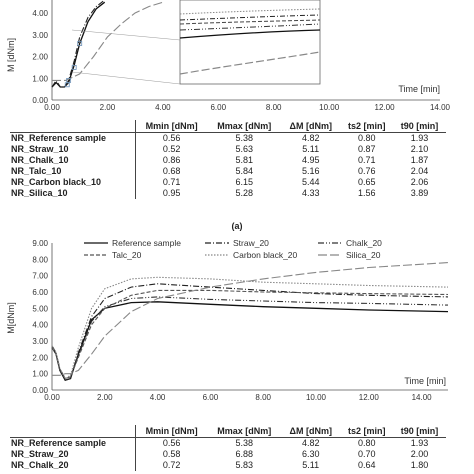 The width and height of the screenshot is (474, 474). Describe the element at coordinates (127, 255) in the screenshot. I see `legend-label: Talc_20` at that location.